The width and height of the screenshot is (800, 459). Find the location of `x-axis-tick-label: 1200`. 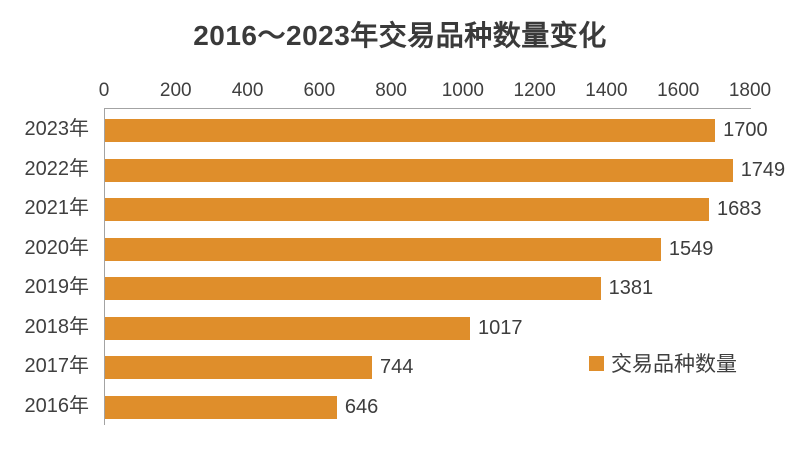

x-axis-tick-label: 1200 is located at coordinates (534, 90).